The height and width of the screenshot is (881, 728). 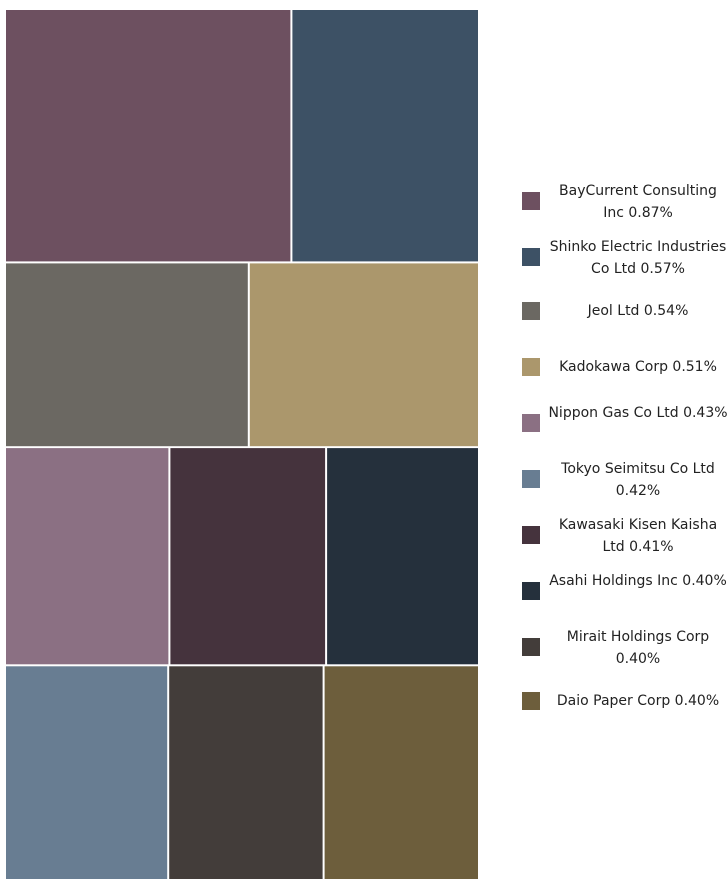 I want to click on treemap-cell-nippon-gas-co-ltd, so click(x=87, y=556).